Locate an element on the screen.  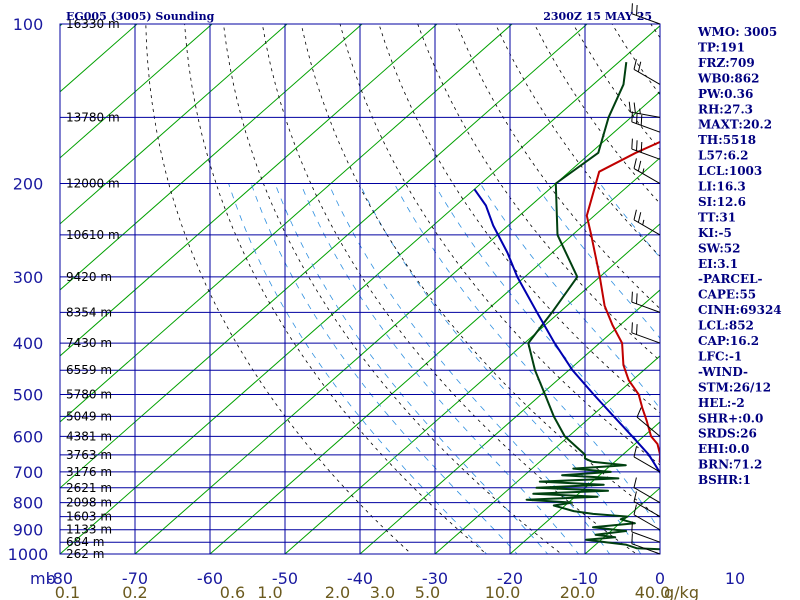
height-label: 4381 m is located at coordinates (89, 436).